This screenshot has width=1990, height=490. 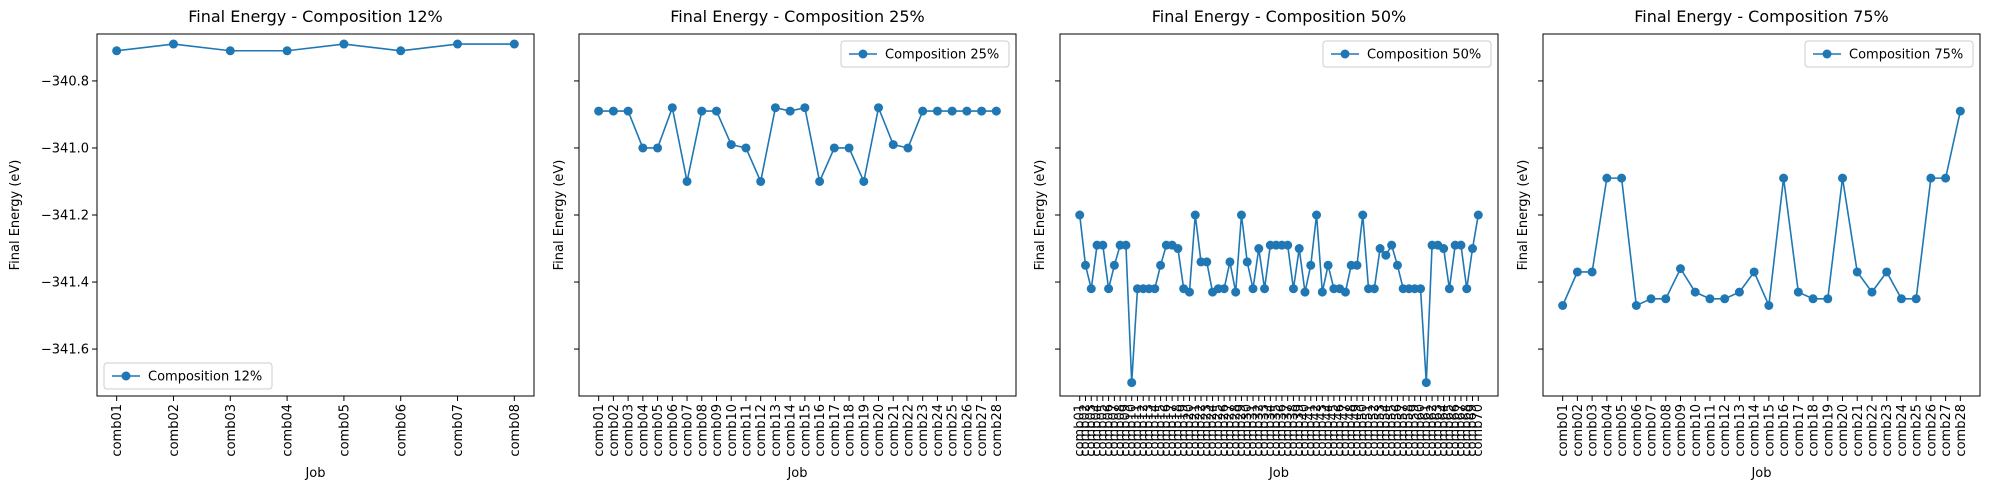 What do you see at coordinates (1357, 430) in the screenshot?
I see `x-tick-label: comb49` at bounding box center [1357, 430].